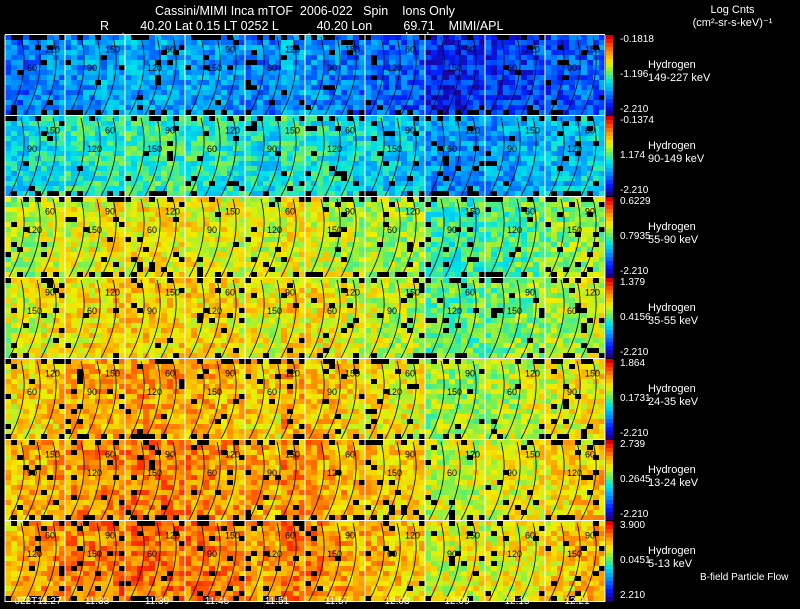 This screenshot has height=609, width=800. Describe the element at coordinates (633, 525) in the screenshot. I see `colorbar-max-value: 3.900` at that location.